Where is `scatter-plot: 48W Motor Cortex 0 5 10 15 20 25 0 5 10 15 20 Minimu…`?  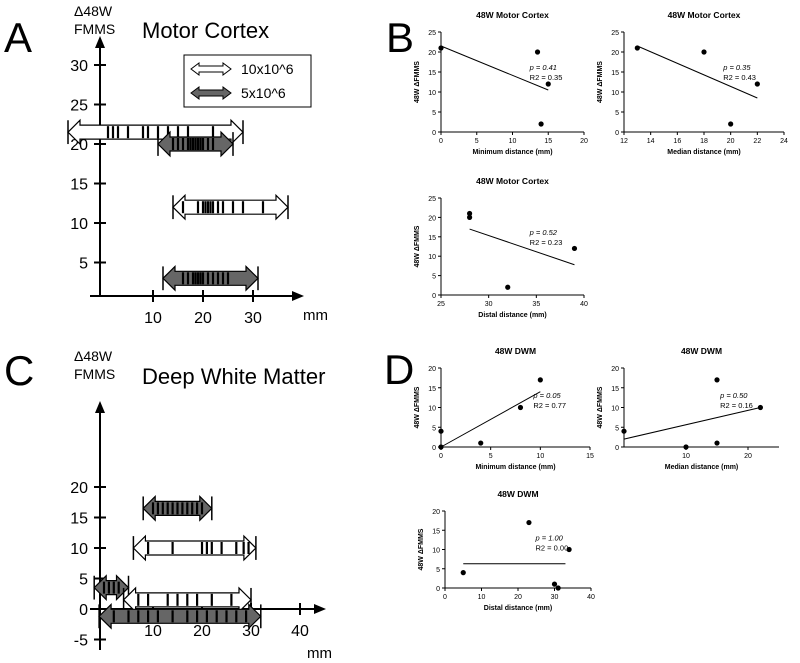
scatter-plot: 48W Motor Cortex 0 5 10 15 20 25 0 5 10 15 20 Minimu… is located at coordinates (501, 83).